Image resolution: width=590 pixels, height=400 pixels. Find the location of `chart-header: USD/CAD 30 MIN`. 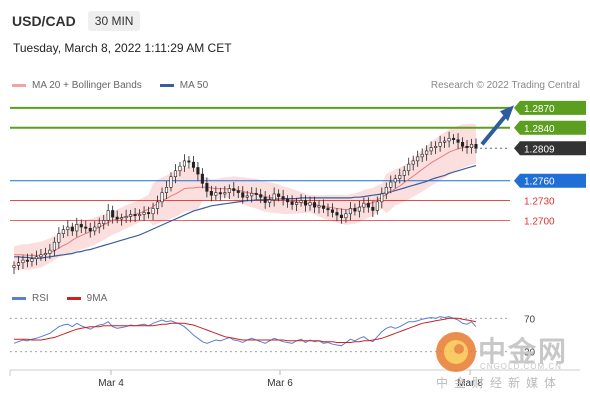

chart-header: USD/CAD 30 MIN is located at coordinates (76, 21).